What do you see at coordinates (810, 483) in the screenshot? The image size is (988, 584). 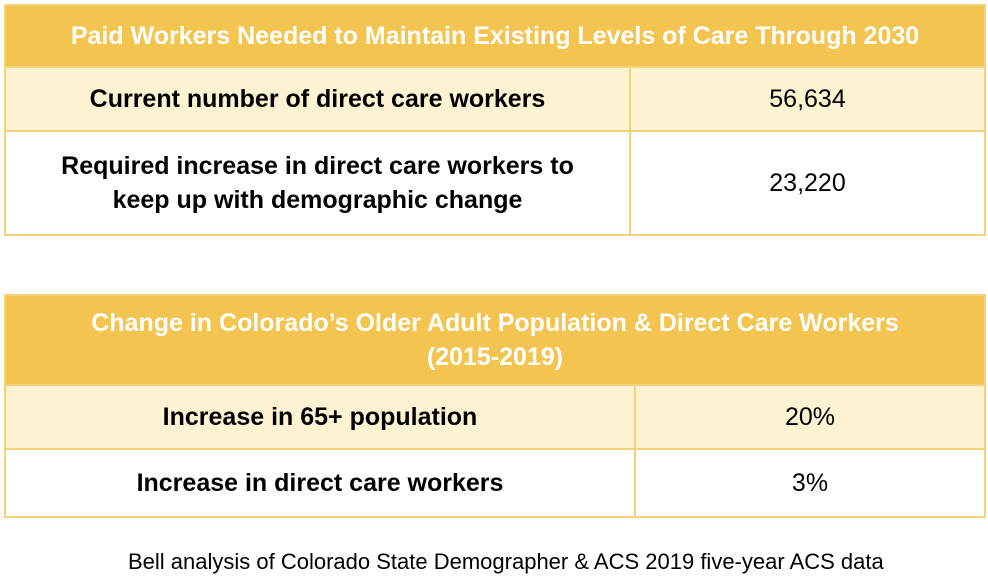 I see `row-value: 3%` at bounding box center [810, 483].